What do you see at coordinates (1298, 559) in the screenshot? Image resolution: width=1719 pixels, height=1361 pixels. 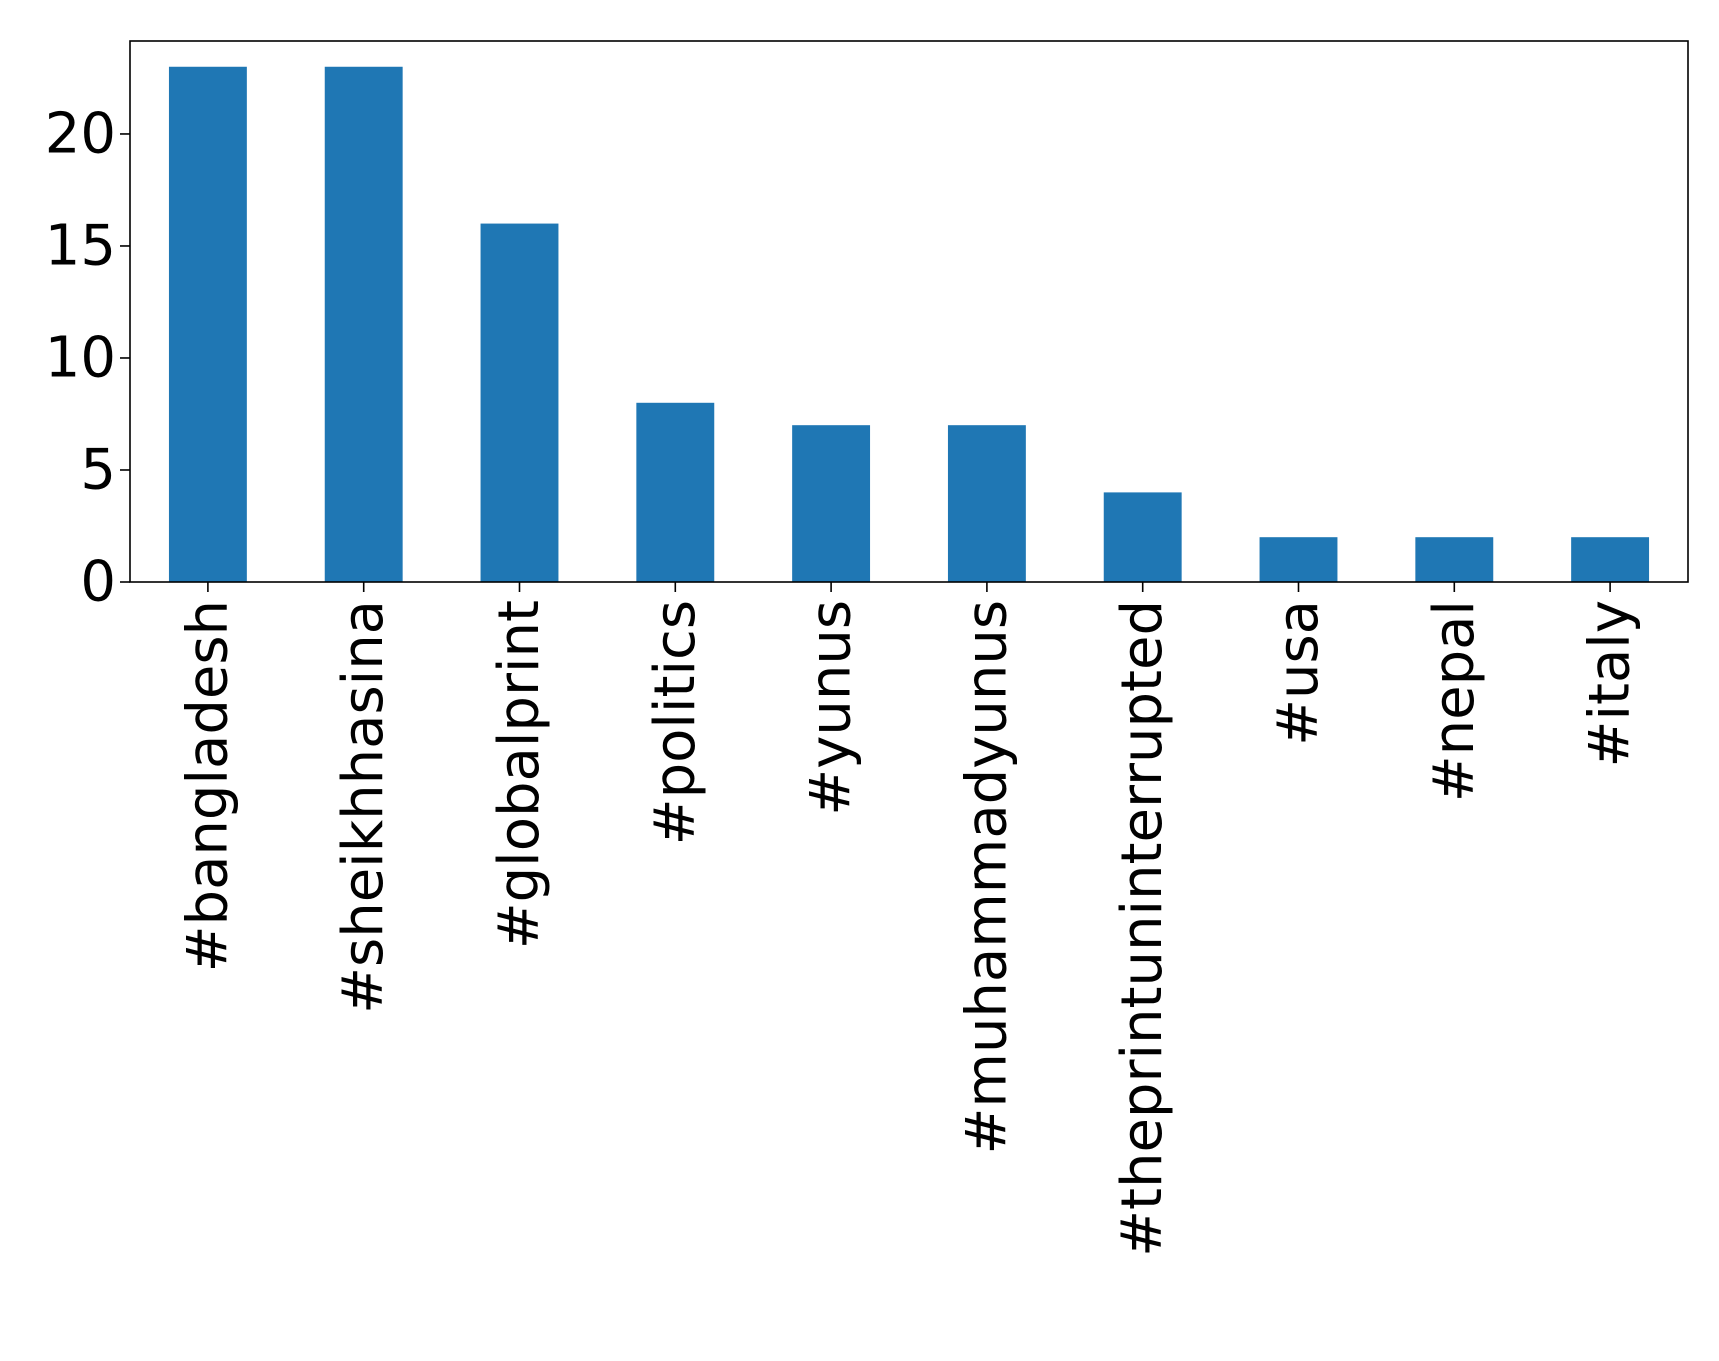 I see `bar-usa` at bounding box center [1298, 559].